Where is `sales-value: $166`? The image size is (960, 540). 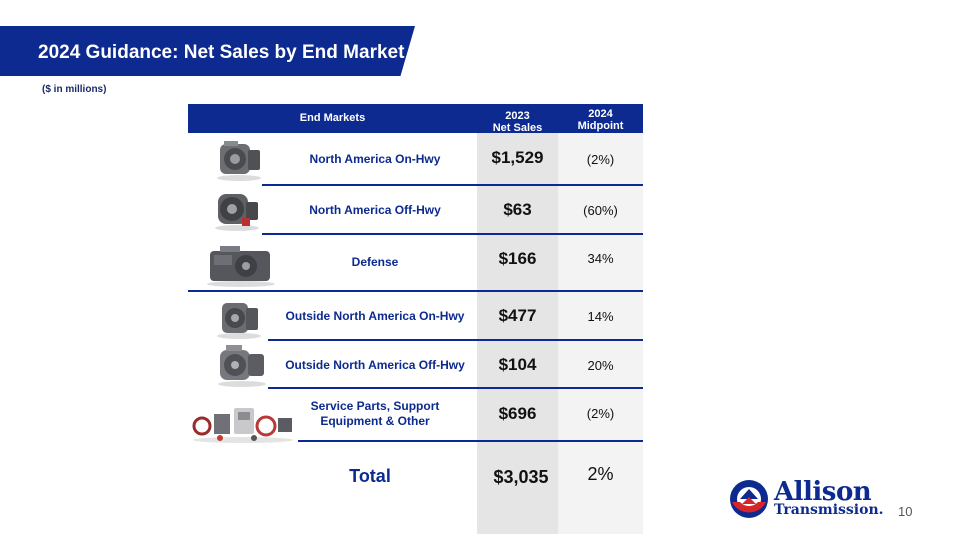 sales-value: $166 is located at coordinates (517, 258).